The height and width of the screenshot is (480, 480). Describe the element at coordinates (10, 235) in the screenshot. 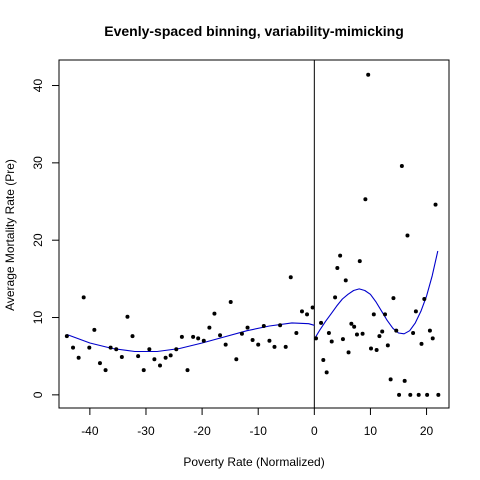

I see `y-axis-label: Average Mortality Rate (Pre)` at that location.